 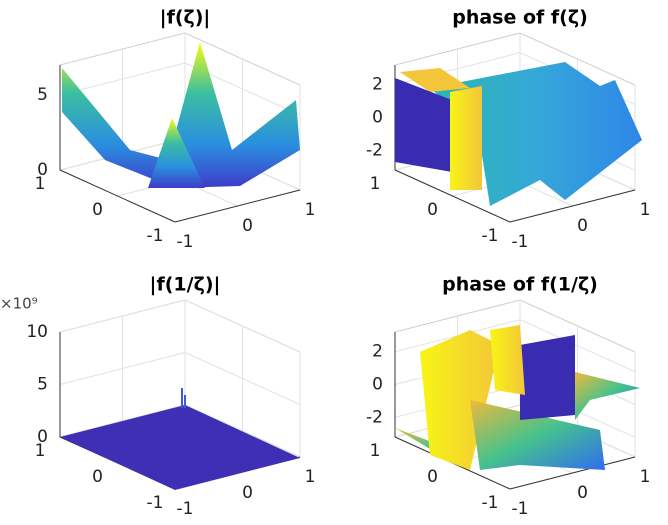 What do you see at coordinates (520, 285) in the screenshot?
I see `chart-title: phase of f(1/ζ)` at bounding box center [520, 285].